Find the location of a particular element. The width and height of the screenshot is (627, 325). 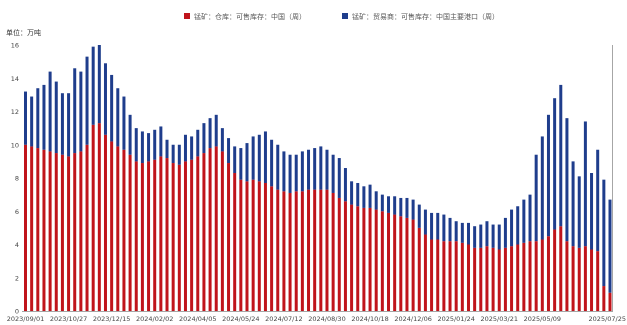

y-tick-label: 4 is located at coordinates (17, 245).